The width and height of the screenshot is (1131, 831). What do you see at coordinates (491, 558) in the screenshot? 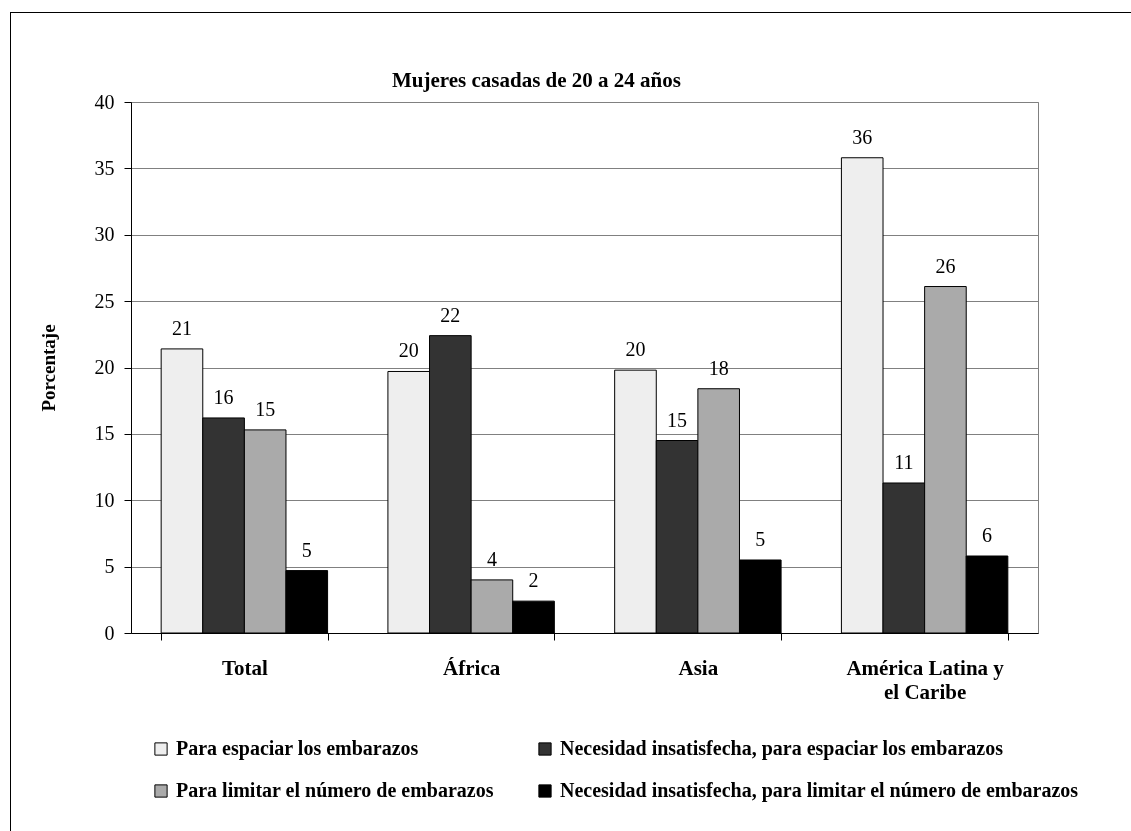
I see `data-label: 4` at bounding box center [491, 558].